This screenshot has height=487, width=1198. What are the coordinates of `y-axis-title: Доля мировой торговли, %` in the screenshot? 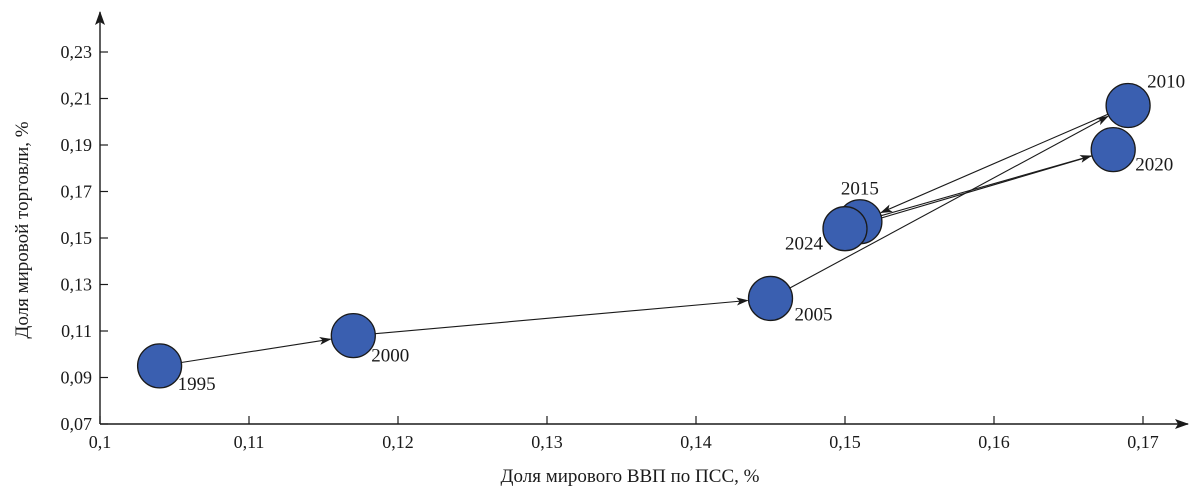 It's located at (22, 229).